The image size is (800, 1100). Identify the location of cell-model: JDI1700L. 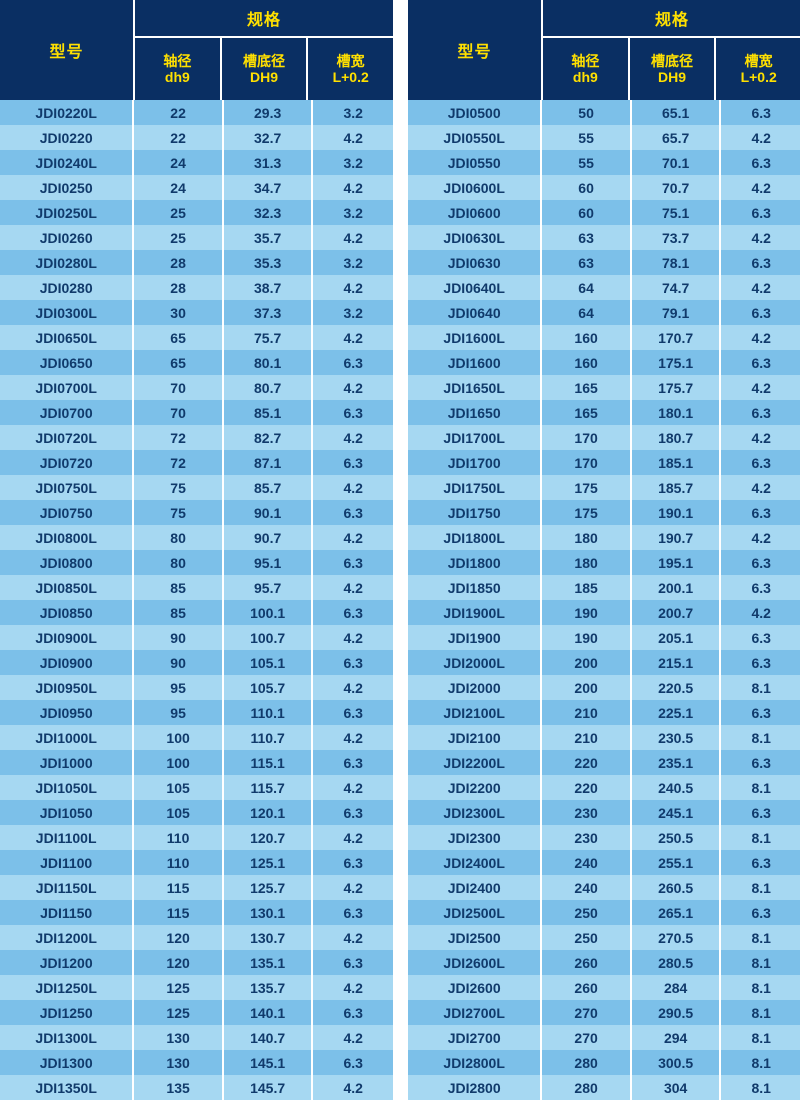
(474, 437).